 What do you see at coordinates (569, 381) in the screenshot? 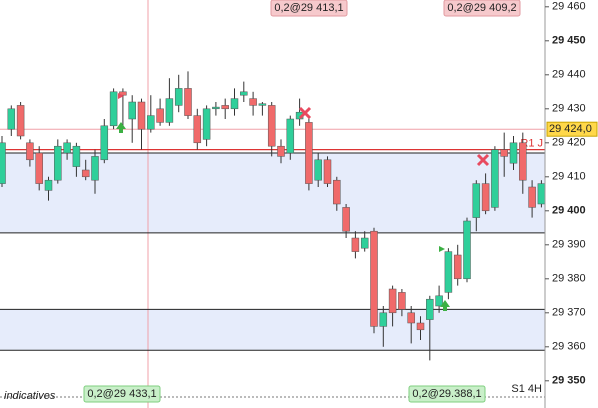
I see `y-tick-label: 29 350` at bounding box center [569, 381].